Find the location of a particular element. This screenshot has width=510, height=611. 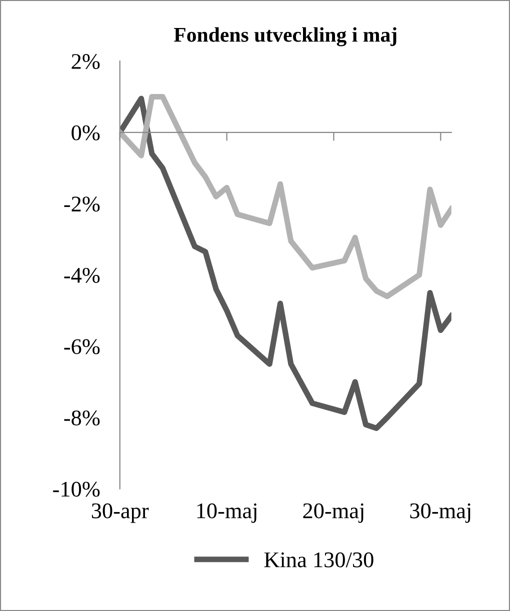

y-tick-label: -6% is located at coordinates (82, 346).